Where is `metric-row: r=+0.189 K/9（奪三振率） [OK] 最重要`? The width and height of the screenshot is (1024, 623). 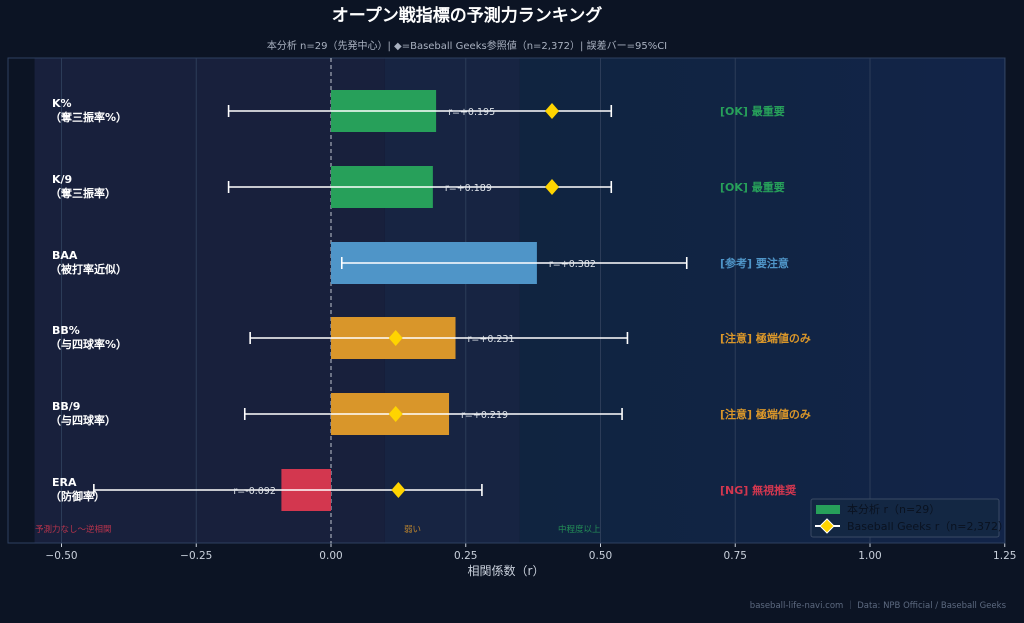 metric-row: r=+0.189 K/9（奪三振率） [OK] 最重要 is located at coordinates (417, 187).